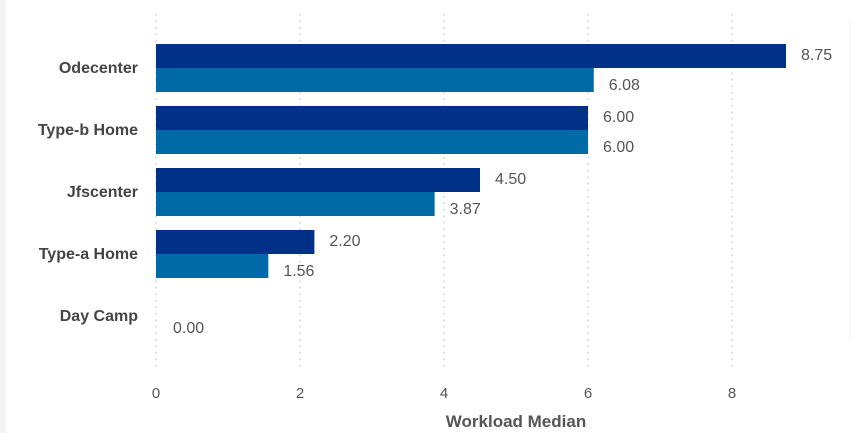  What do you see at coordinates (188, 328) in the screenshot?
I see `value-label: 0.00` at bounding box center [188, 328].